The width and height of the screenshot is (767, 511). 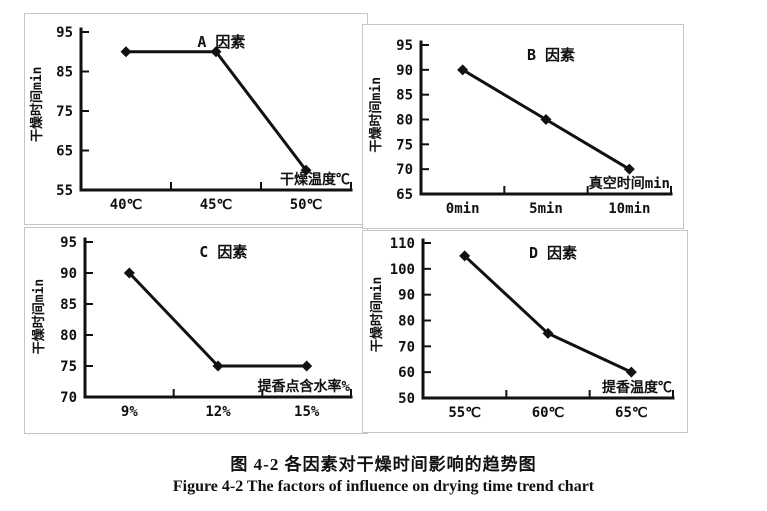 I want to click on x-tick-label: 40℃, so click(x=126, y=205).